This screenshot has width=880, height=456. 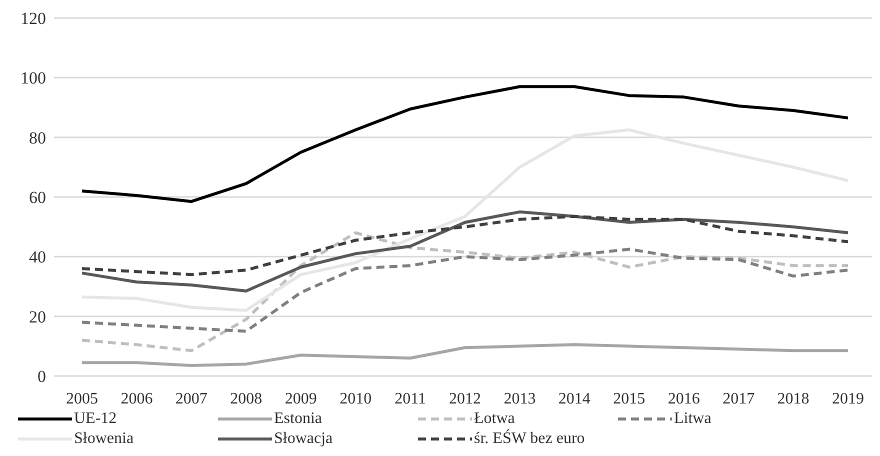 I want to click on legend-label: Słowenia, so click(x=104, y=439).